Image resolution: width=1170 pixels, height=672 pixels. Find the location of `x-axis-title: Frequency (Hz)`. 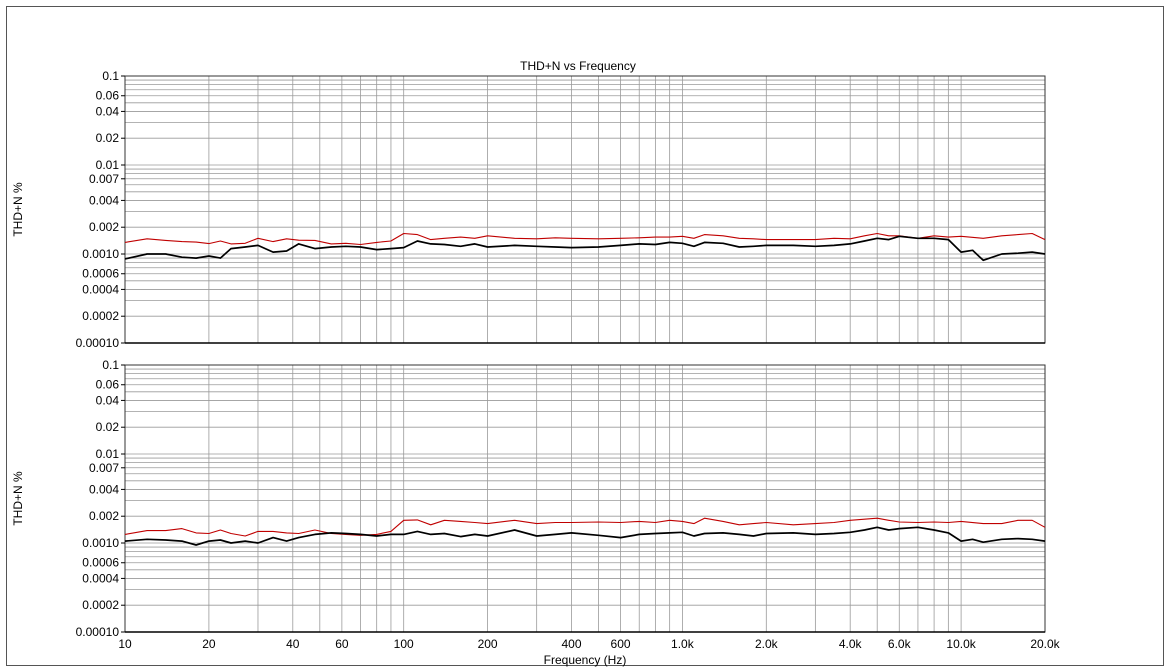

x-axis-title: Frequency (Hz) is located at coordinates (585, 660).